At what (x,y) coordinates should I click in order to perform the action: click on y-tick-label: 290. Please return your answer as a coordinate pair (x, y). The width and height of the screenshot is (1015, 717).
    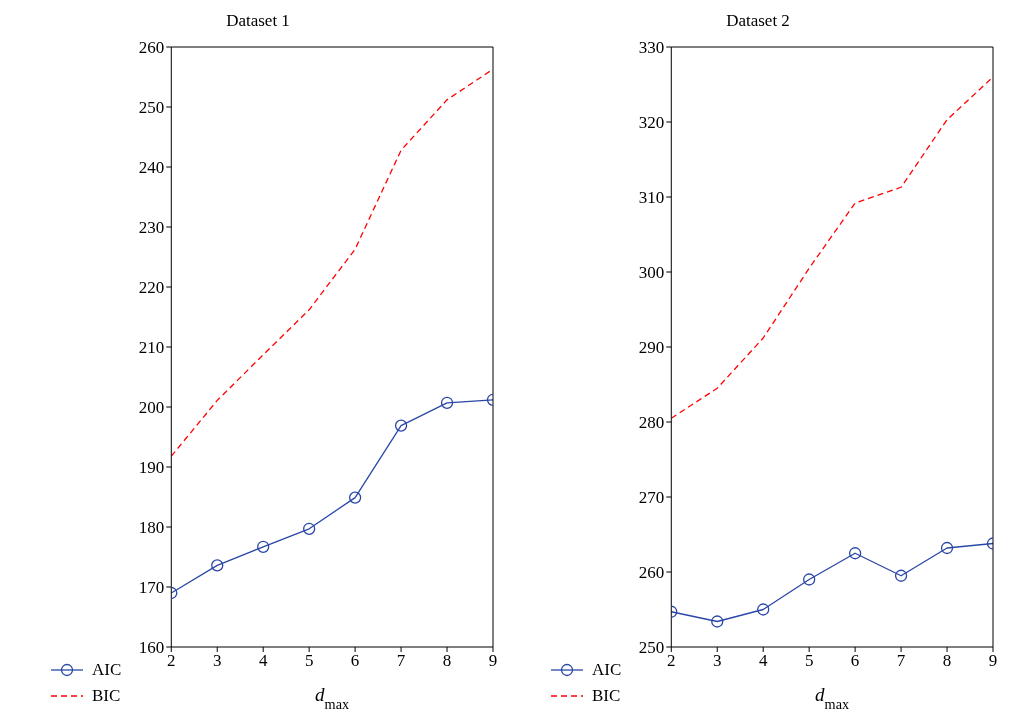
    Looking at the image, I should click on (651, 348).